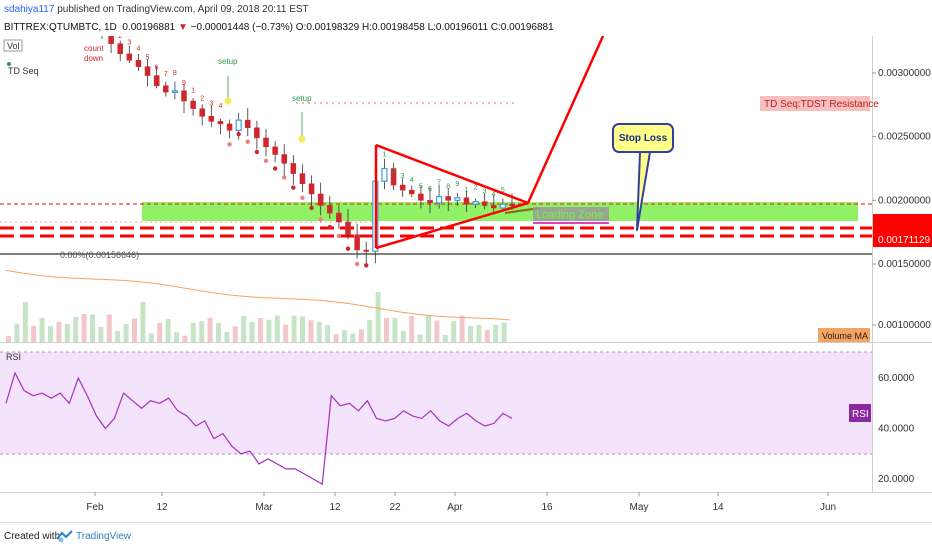  I want to click on rsi-axis: 60.0000 40.0000 20.0000, so click(896, 429).